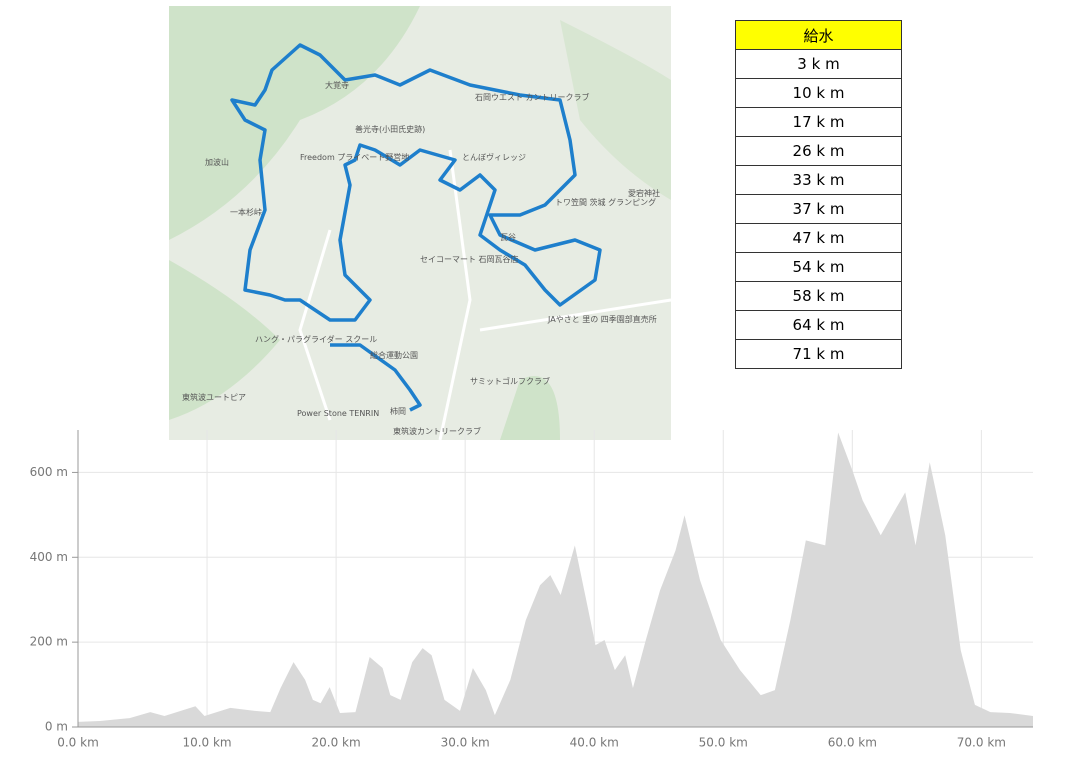 This screenshot has height=763, width=1074. I want to click on map-label: Freedom プライベート野営地, so click(354, 157).